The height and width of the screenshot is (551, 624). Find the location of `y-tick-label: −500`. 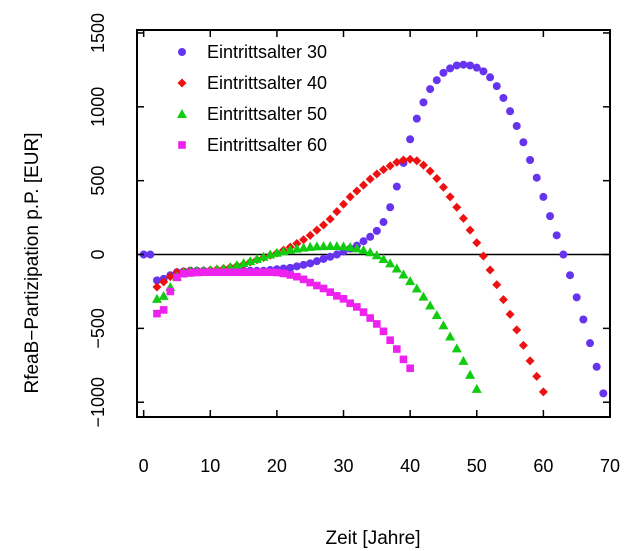

y-tick-label: −500 is located at coordinates (98, 328).